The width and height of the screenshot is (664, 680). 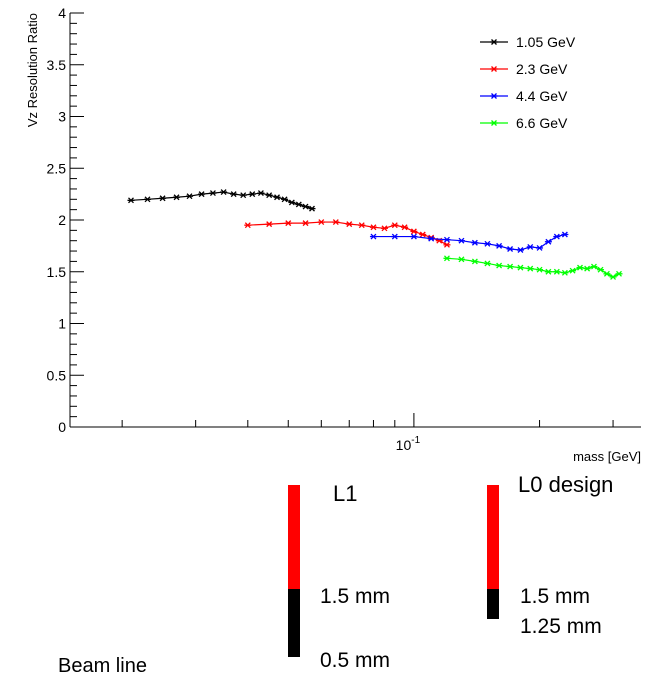 I want to click on y-tick-label: 3.5, so click(x=57, y=65).